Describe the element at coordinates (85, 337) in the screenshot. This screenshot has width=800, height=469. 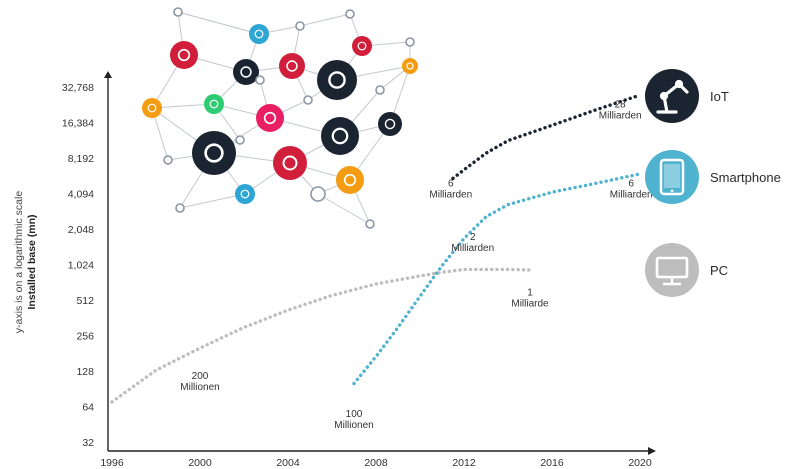
I see `y-tick-label: 256` at that location.